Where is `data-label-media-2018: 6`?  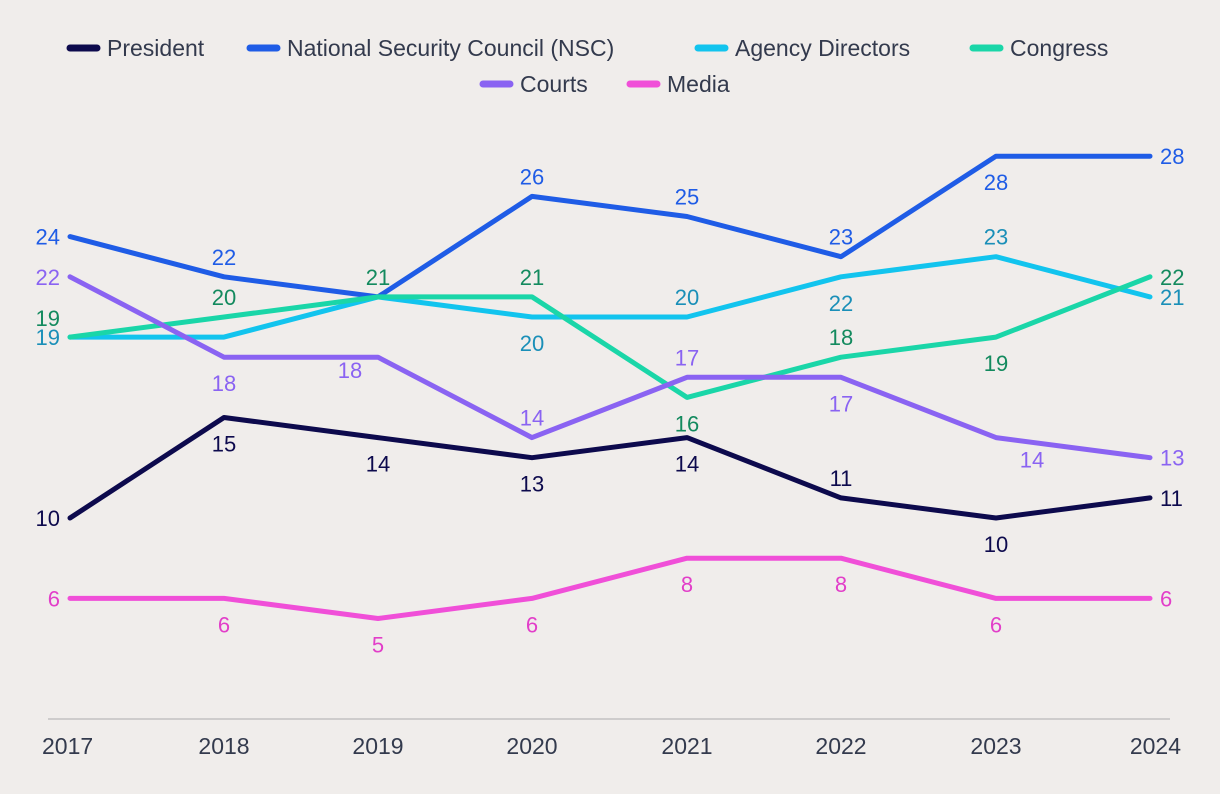
data-label-media-2018: 6 is located at coordinates (224, 624).